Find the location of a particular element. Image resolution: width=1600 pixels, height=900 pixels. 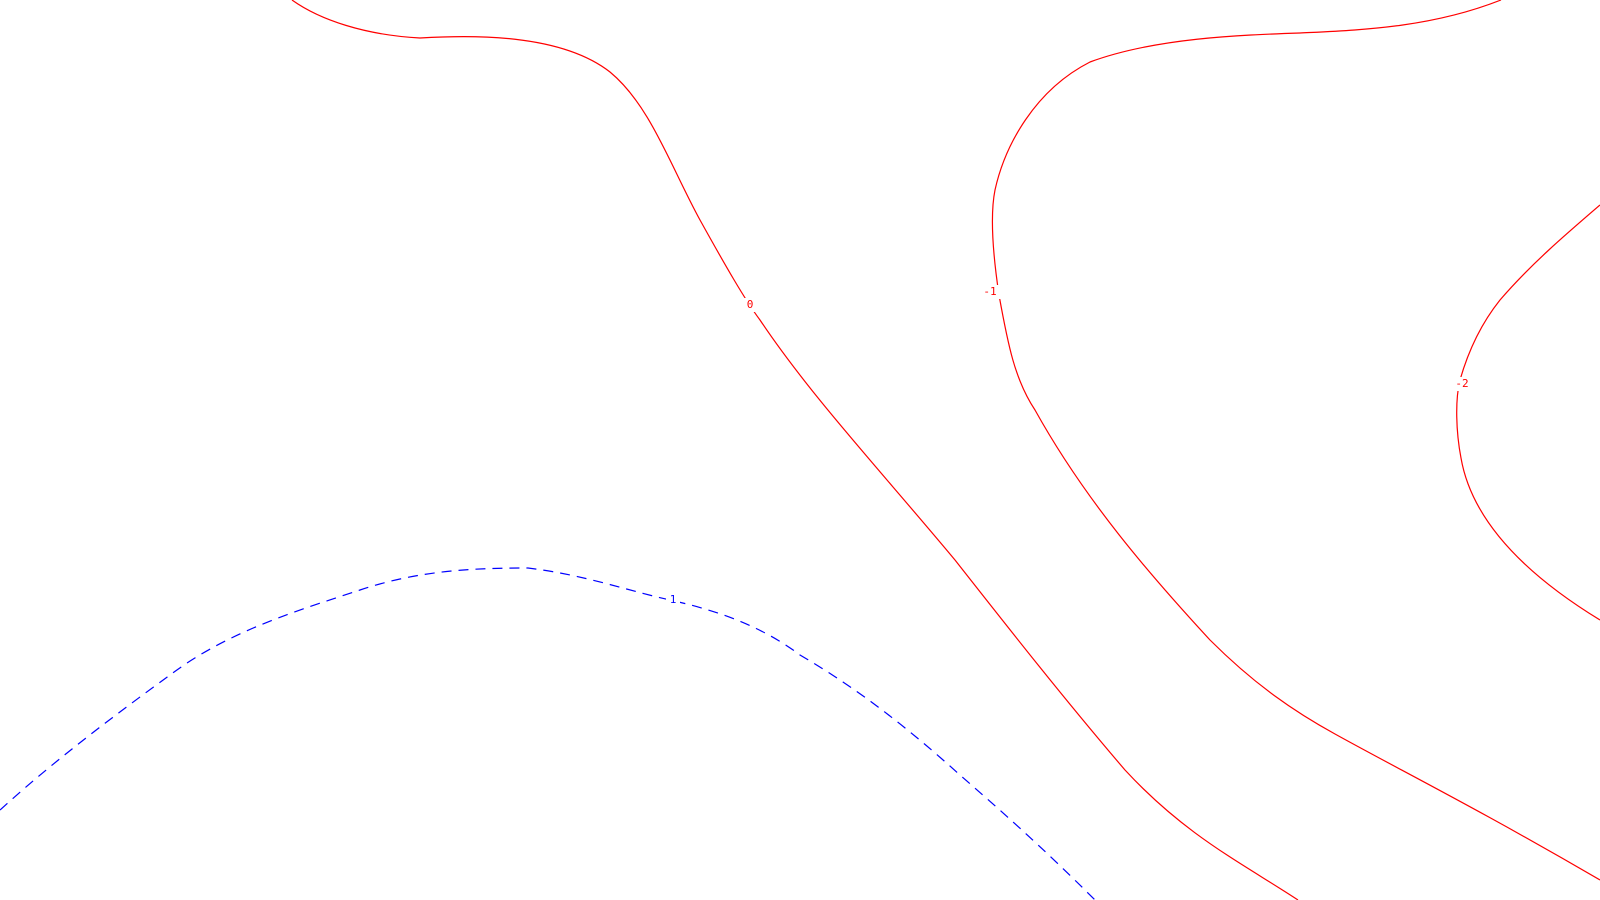

contour-label-minus-2: -2 is located at coordinates (1461, 383).